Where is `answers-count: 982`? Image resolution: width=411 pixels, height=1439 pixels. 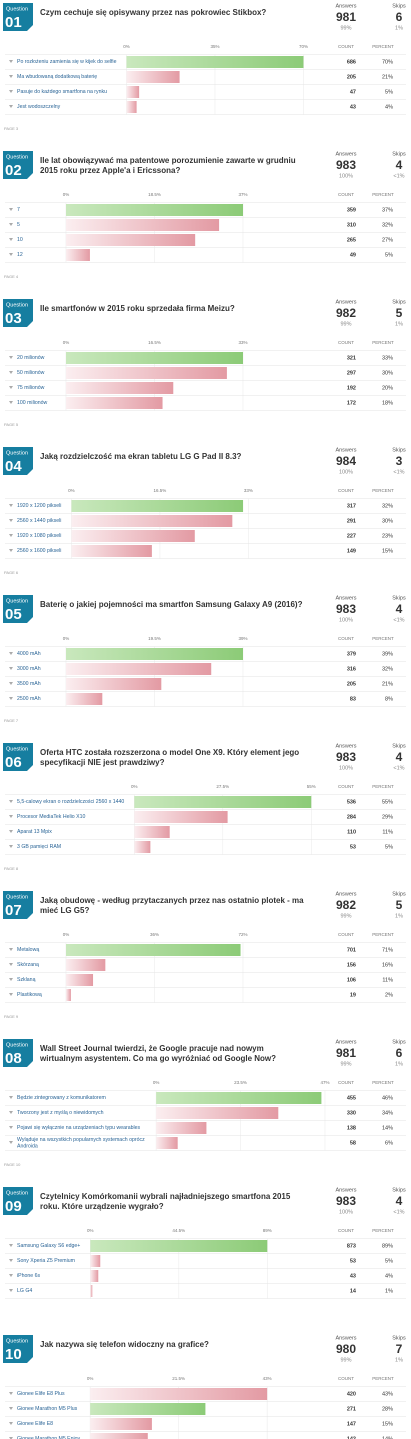 answers-count: 982 is located at coordinates (346, 313).